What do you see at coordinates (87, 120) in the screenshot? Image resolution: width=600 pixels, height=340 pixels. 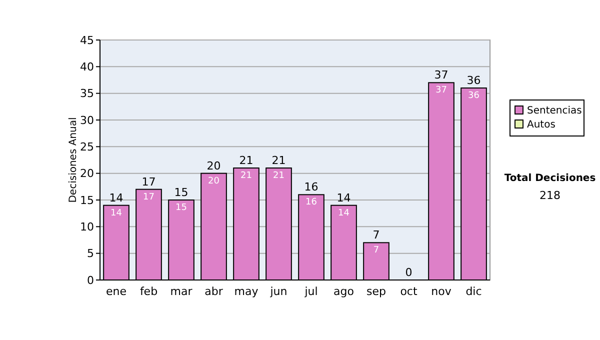 I see `y-tick-label: 30` at bounding box center [87, 120].